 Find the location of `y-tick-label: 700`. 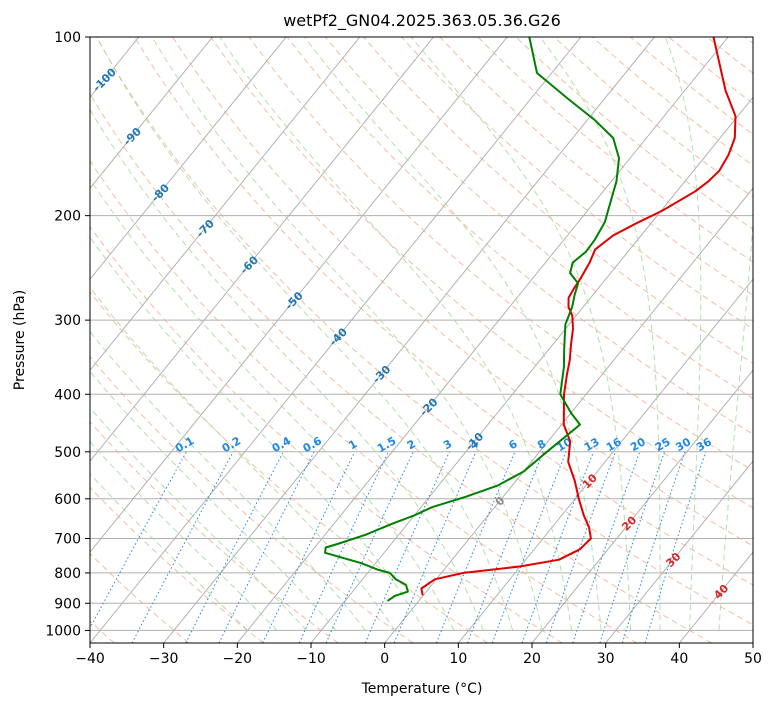

y-tick-label: 700 is located at coordinates (67, 540).